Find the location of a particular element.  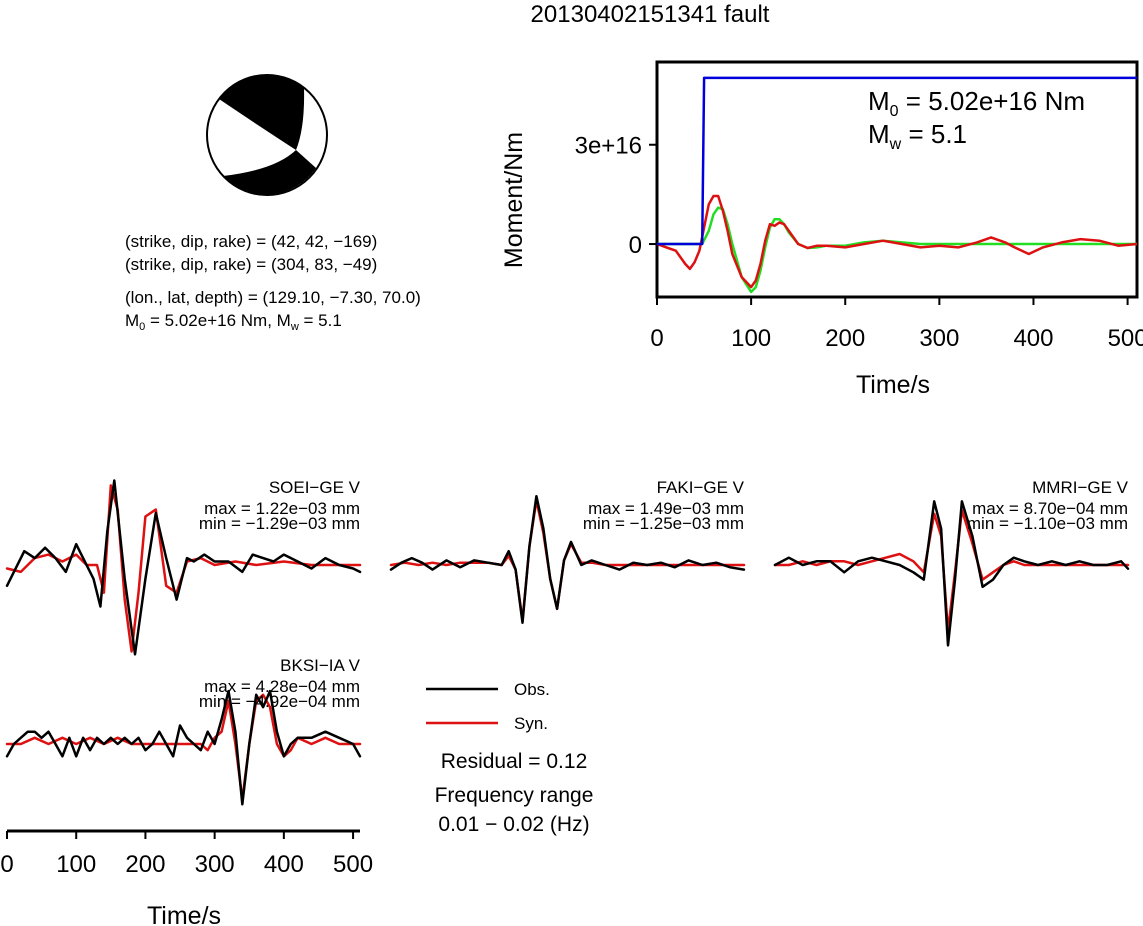

station-min-bksi: min = −4.92e−04 mm is located at coordinates (279, 701).